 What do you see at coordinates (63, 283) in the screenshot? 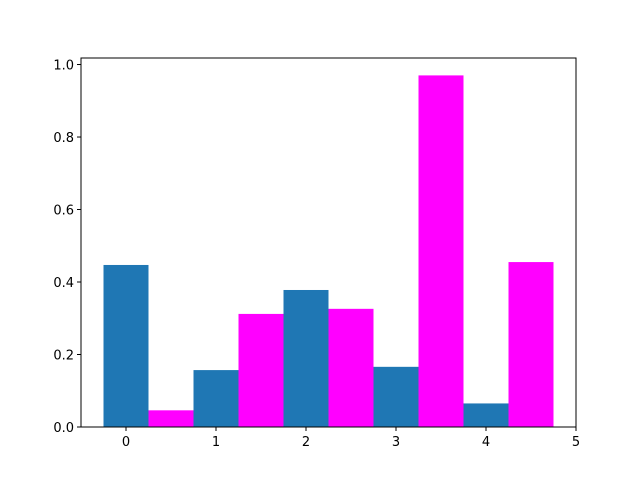
I see `y-tick-label: 0.4` at bounding box center [63, 283].